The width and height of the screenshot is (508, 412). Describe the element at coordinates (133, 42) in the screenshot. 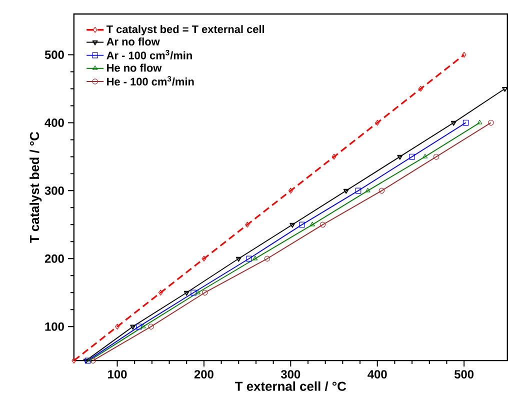

I see `legend-label: Ar no flow` at that location.